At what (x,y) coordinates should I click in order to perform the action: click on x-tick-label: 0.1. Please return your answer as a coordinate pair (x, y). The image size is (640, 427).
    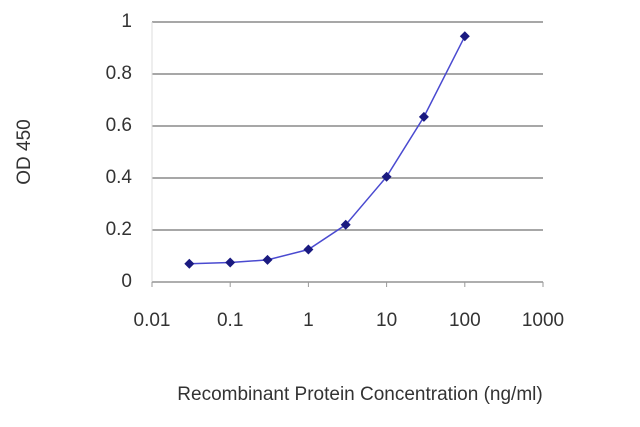
    Looking at the image, I should click on (230, 320).